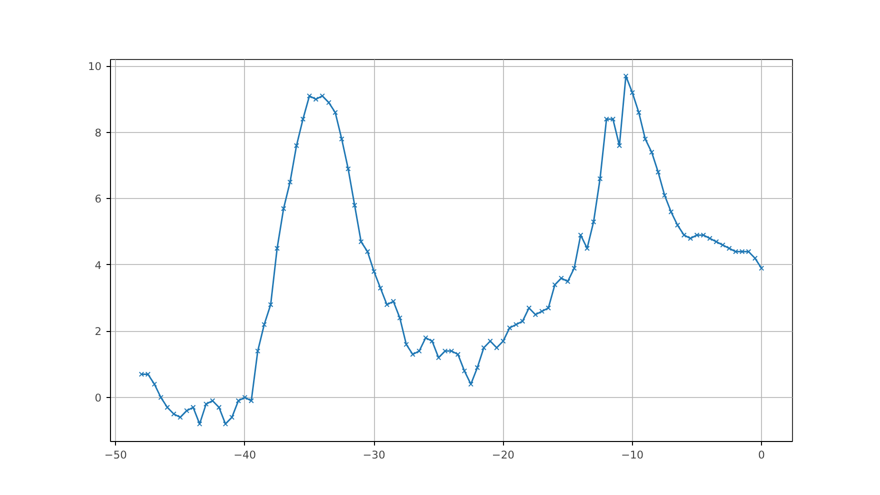  What do you see at coordinates (116, 455) in the screenshot?
I see `x-tick-label: −50` at bounding box center [116, 455].